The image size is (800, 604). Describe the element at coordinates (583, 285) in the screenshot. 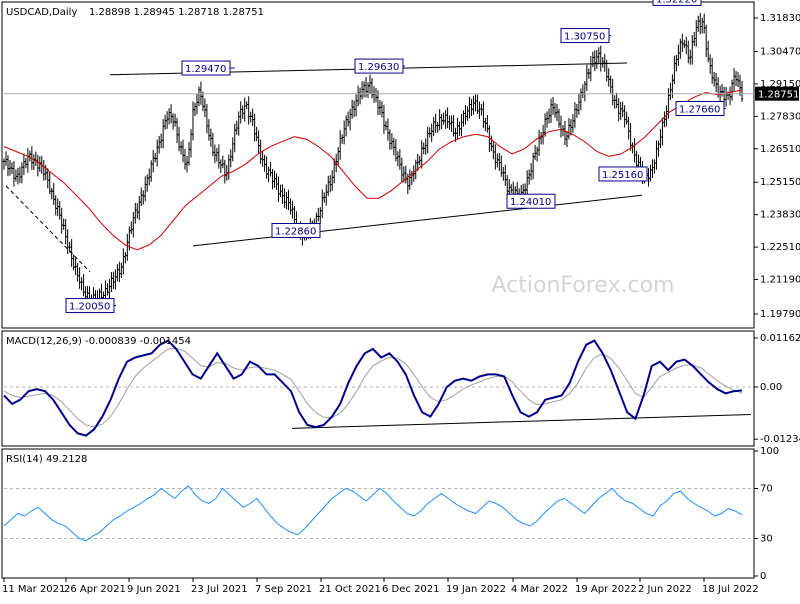

I see `watermark: ActionForex.com` at that location.